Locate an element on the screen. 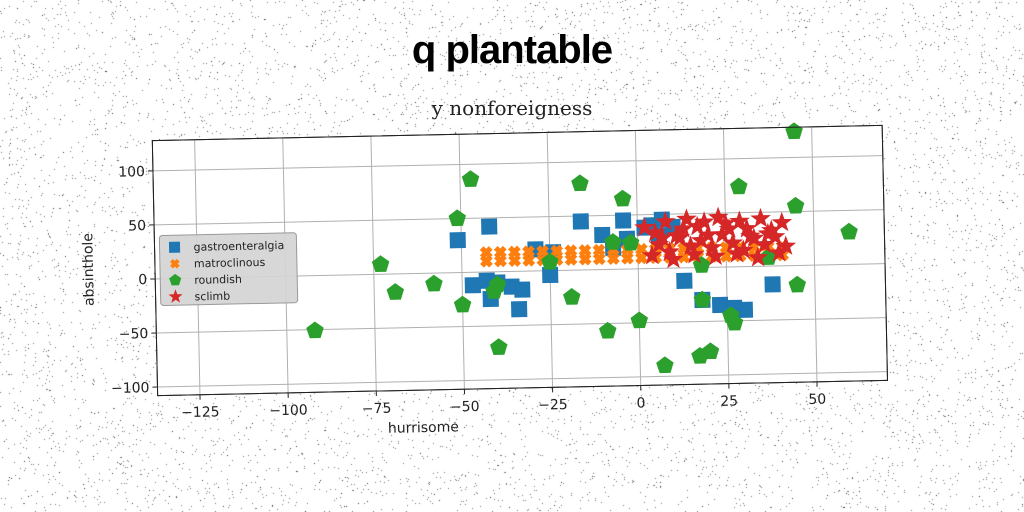 This screenshot has height=512, width=1024. x-tick-label: 25 is located at coordinates (729, 401).